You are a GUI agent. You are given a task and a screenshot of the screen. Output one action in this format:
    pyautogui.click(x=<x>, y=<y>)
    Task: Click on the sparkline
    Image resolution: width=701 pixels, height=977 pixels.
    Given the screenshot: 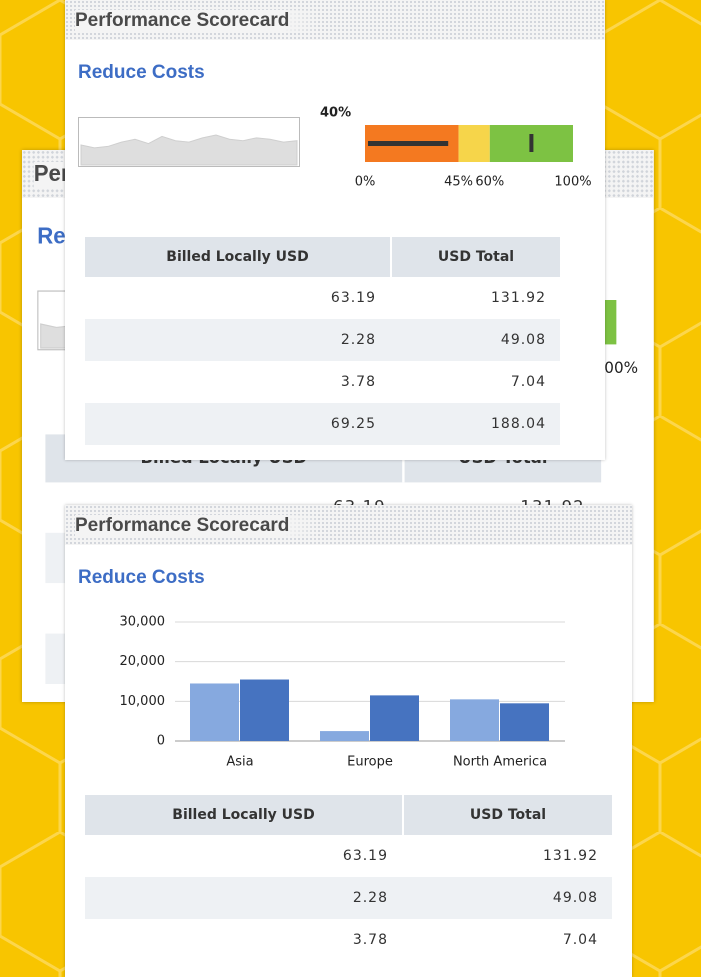 What is the action you would take?
    pyautogui.click(x=189, y=142)
    